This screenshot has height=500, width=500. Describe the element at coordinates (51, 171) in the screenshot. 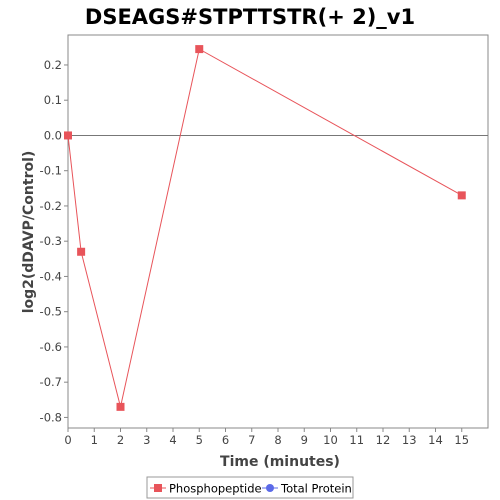

I see `y-tick-label: -0.1` at that location.